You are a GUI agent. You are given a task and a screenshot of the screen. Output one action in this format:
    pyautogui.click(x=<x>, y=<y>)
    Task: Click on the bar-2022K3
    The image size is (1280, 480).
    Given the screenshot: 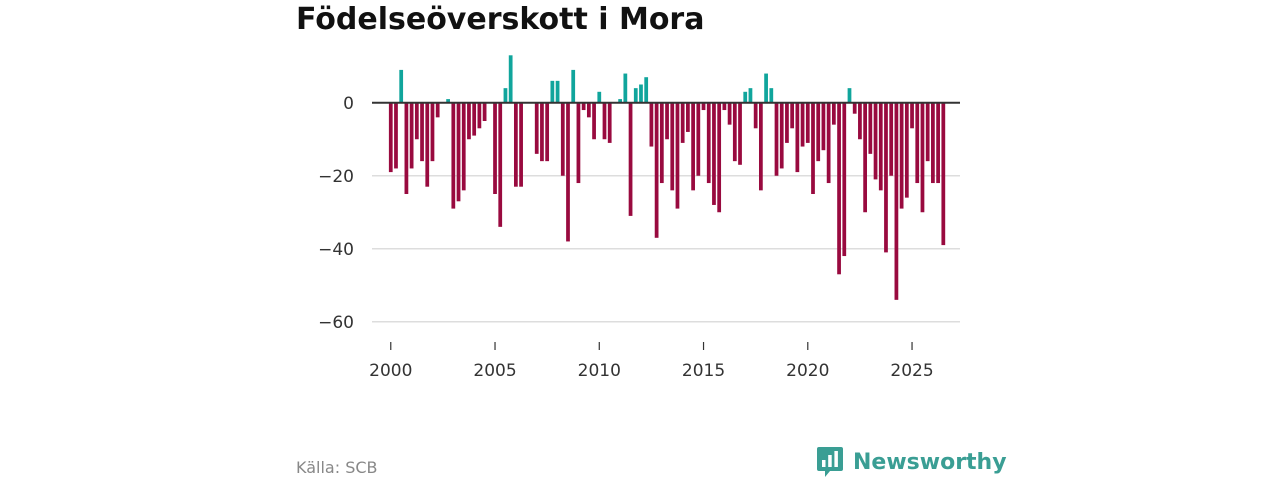 What is the action you would take?
    pyautogui.click(x=860, y=121)
    